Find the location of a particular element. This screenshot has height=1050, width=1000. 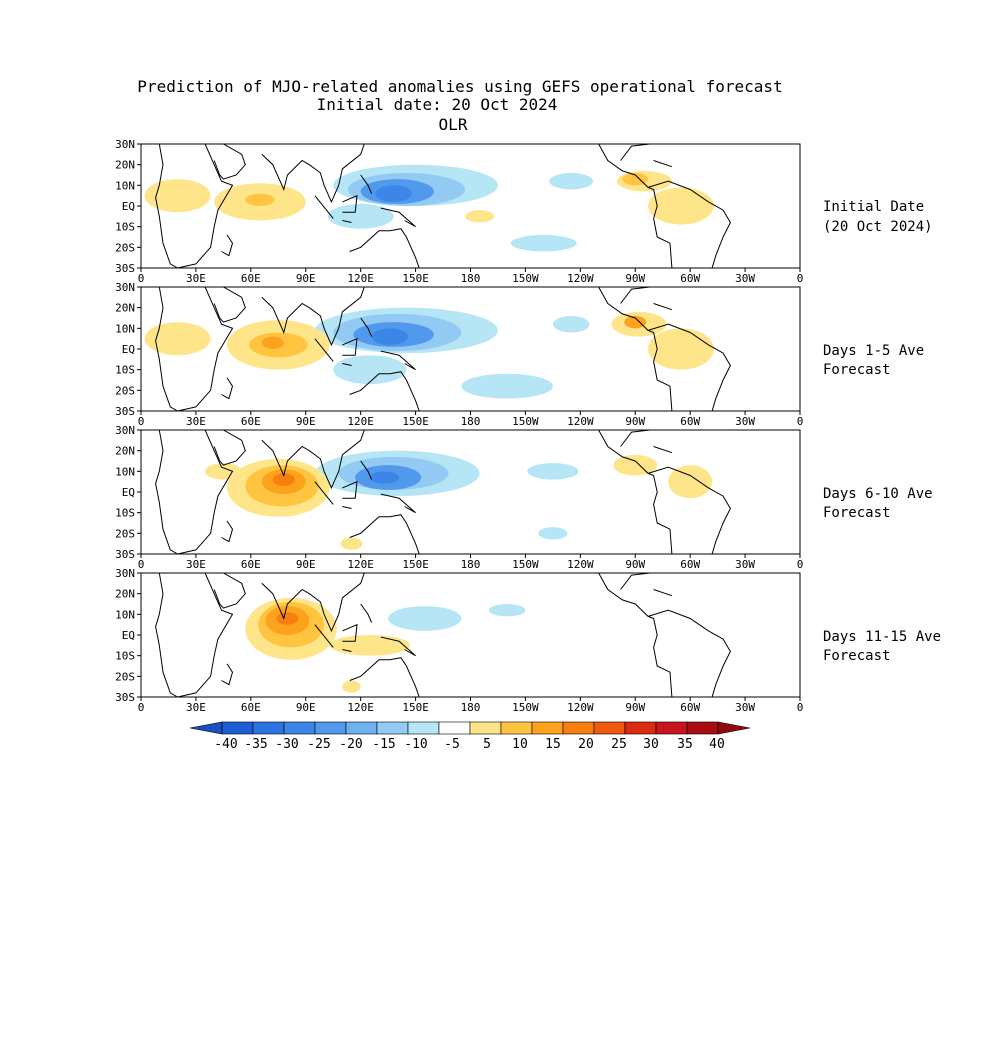

lon-label: 90W is located at coordinates (635, 707).